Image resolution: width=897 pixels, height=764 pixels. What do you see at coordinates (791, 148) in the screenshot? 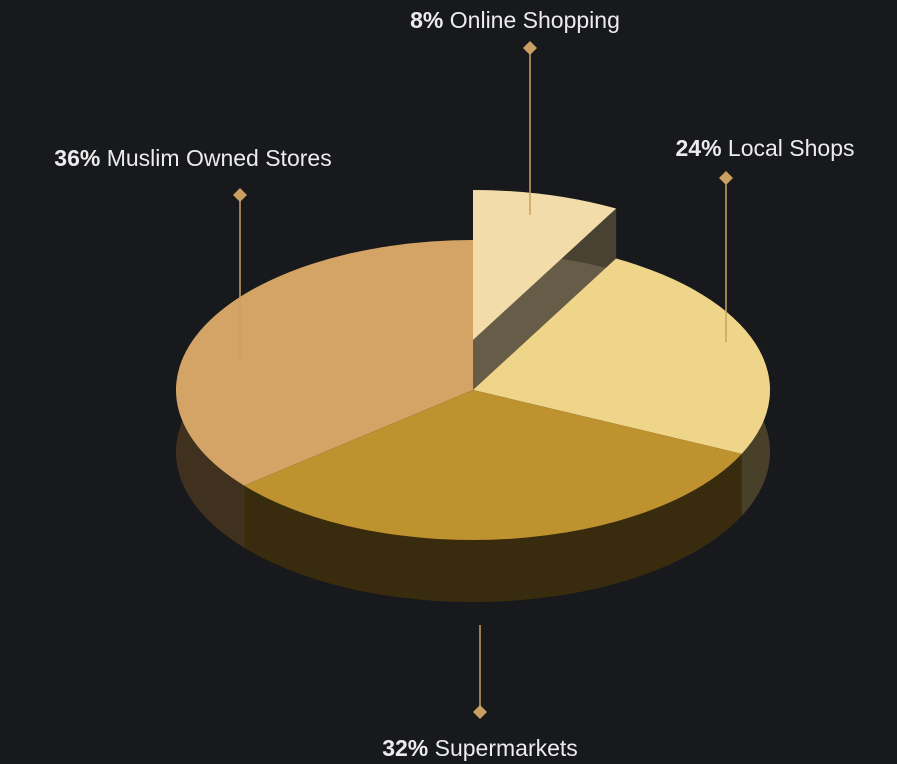
I see `category-label: Local Shops` at bounding box center [791, 148].